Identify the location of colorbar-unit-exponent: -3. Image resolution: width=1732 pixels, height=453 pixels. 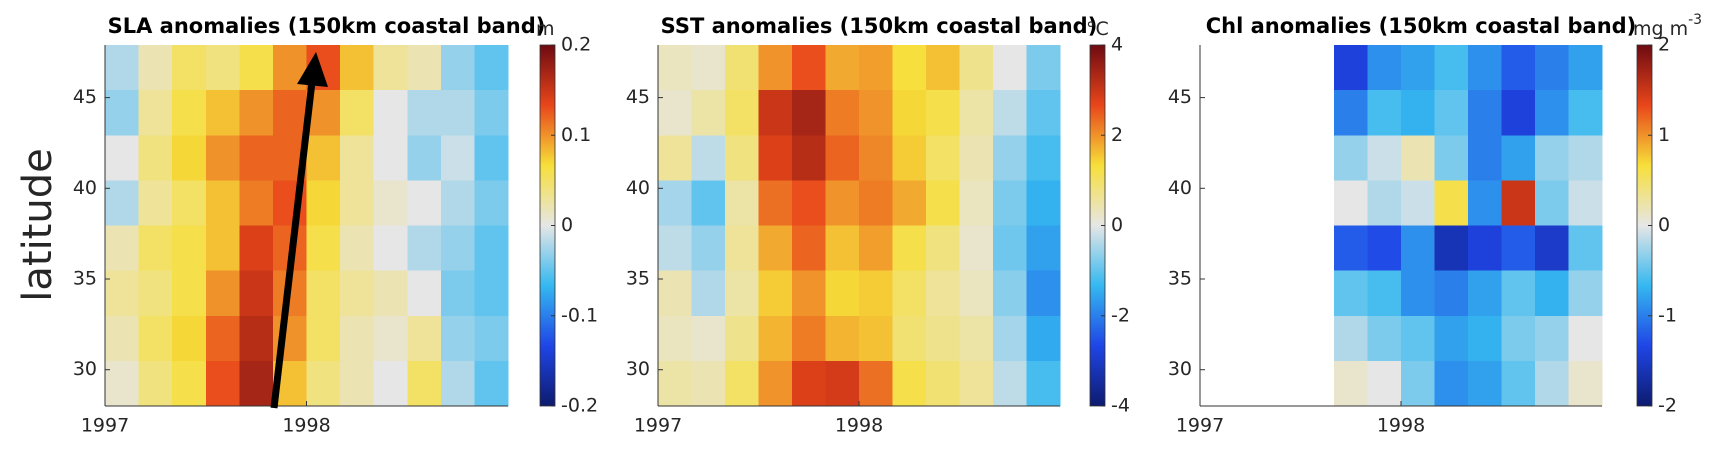
(1695, 20).